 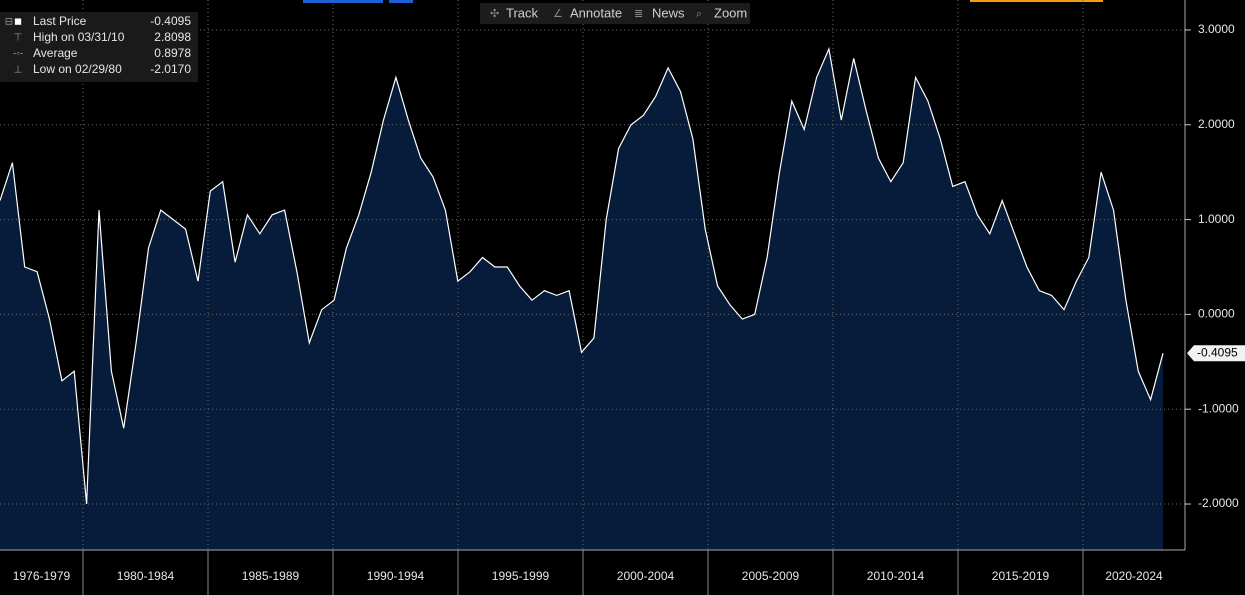 What do you see at coordinates (1216, 29) in the screenshot?
I see `y-tick-label: 3.0000` at bounding box center [1216, 29].